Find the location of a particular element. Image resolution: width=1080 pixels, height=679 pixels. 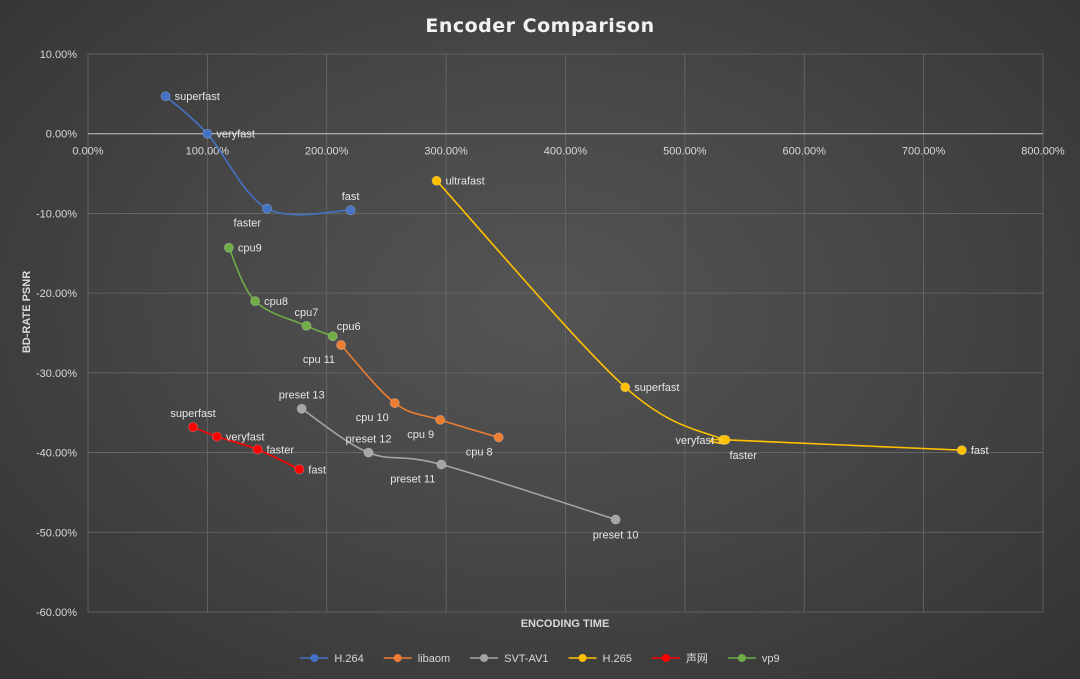

legend: H.264 libaom SVT-AV1 H.265 声网 vp9 is located at coordinates (540, 658).